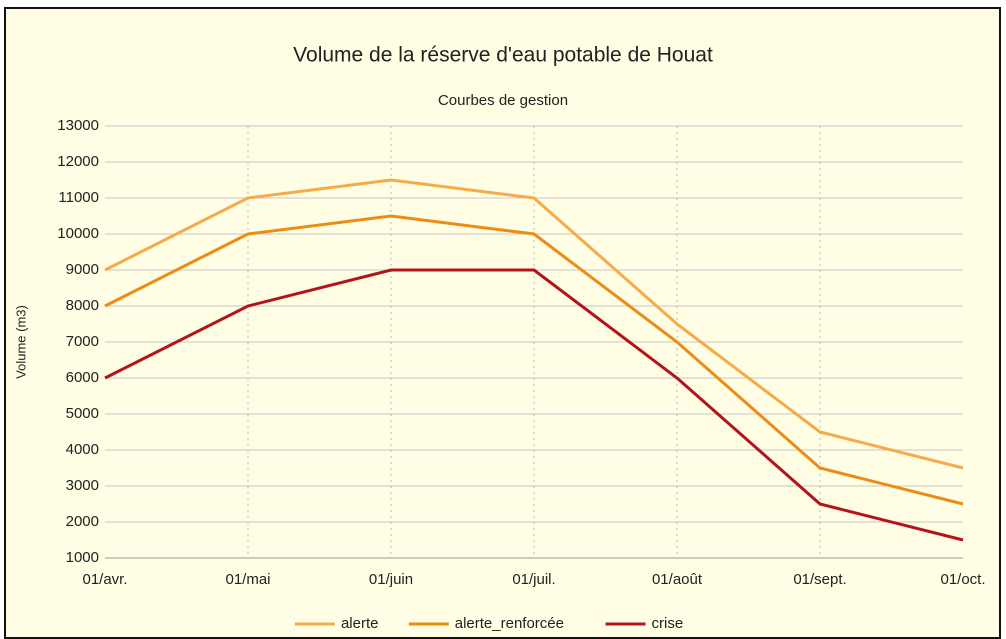 The height and width of the screenshot is (639, 1006). Describe the element at coordinates (20, 342) in the screenshot. I see `y-axis-label: Volume (m3)` at that location.